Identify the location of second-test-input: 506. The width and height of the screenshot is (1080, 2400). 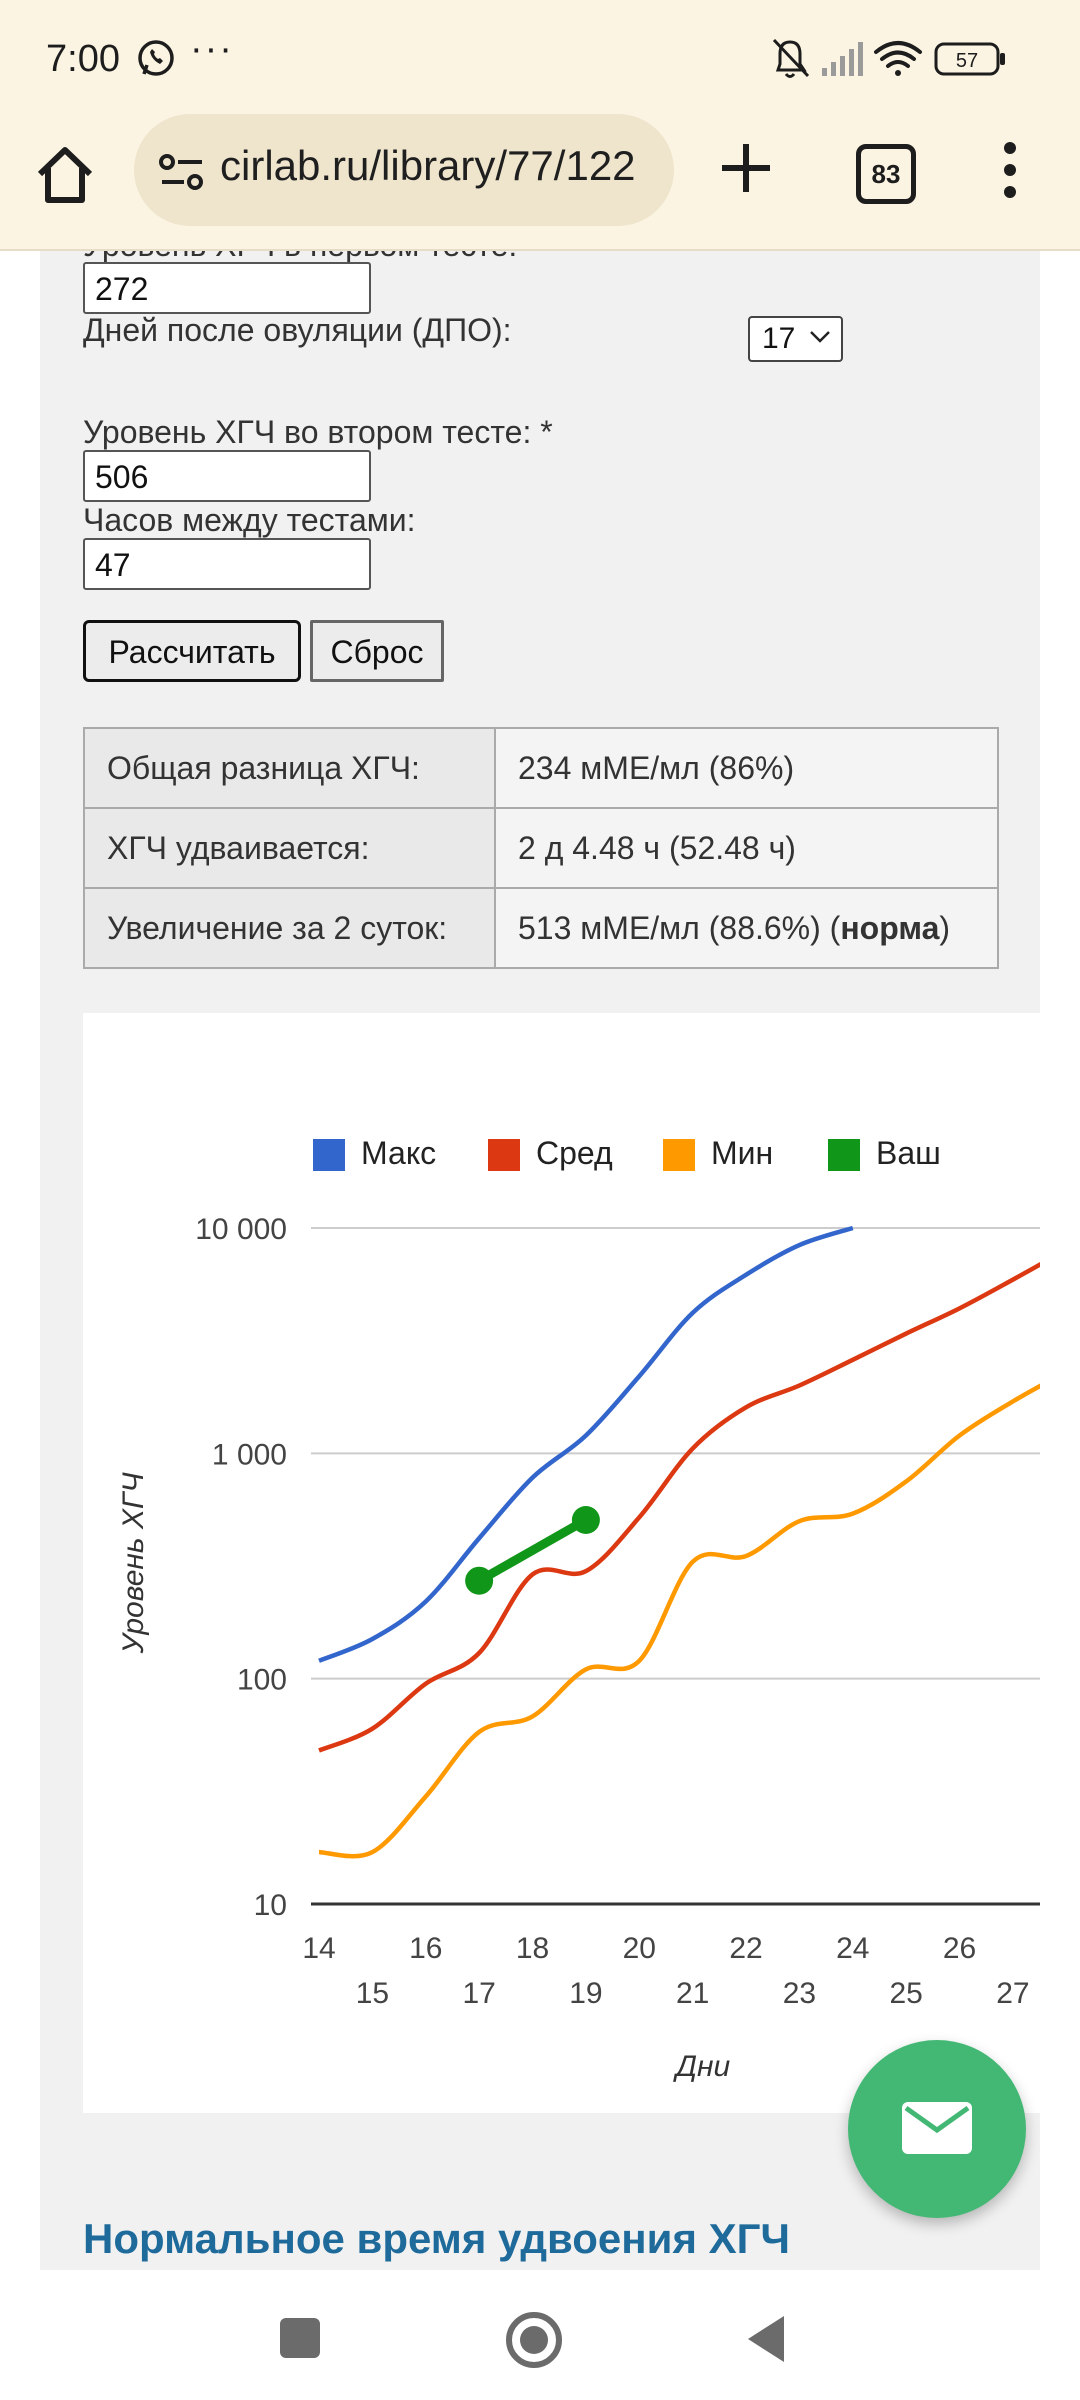
(227, 476).